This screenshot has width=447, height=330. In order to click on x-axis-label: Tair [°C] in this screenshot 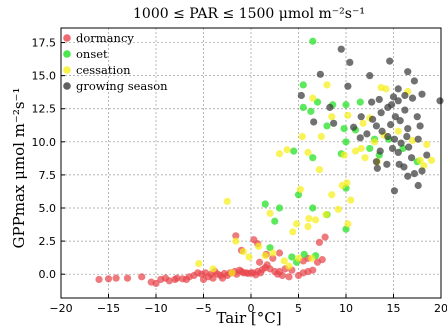, I will do `click(248, 318)`.